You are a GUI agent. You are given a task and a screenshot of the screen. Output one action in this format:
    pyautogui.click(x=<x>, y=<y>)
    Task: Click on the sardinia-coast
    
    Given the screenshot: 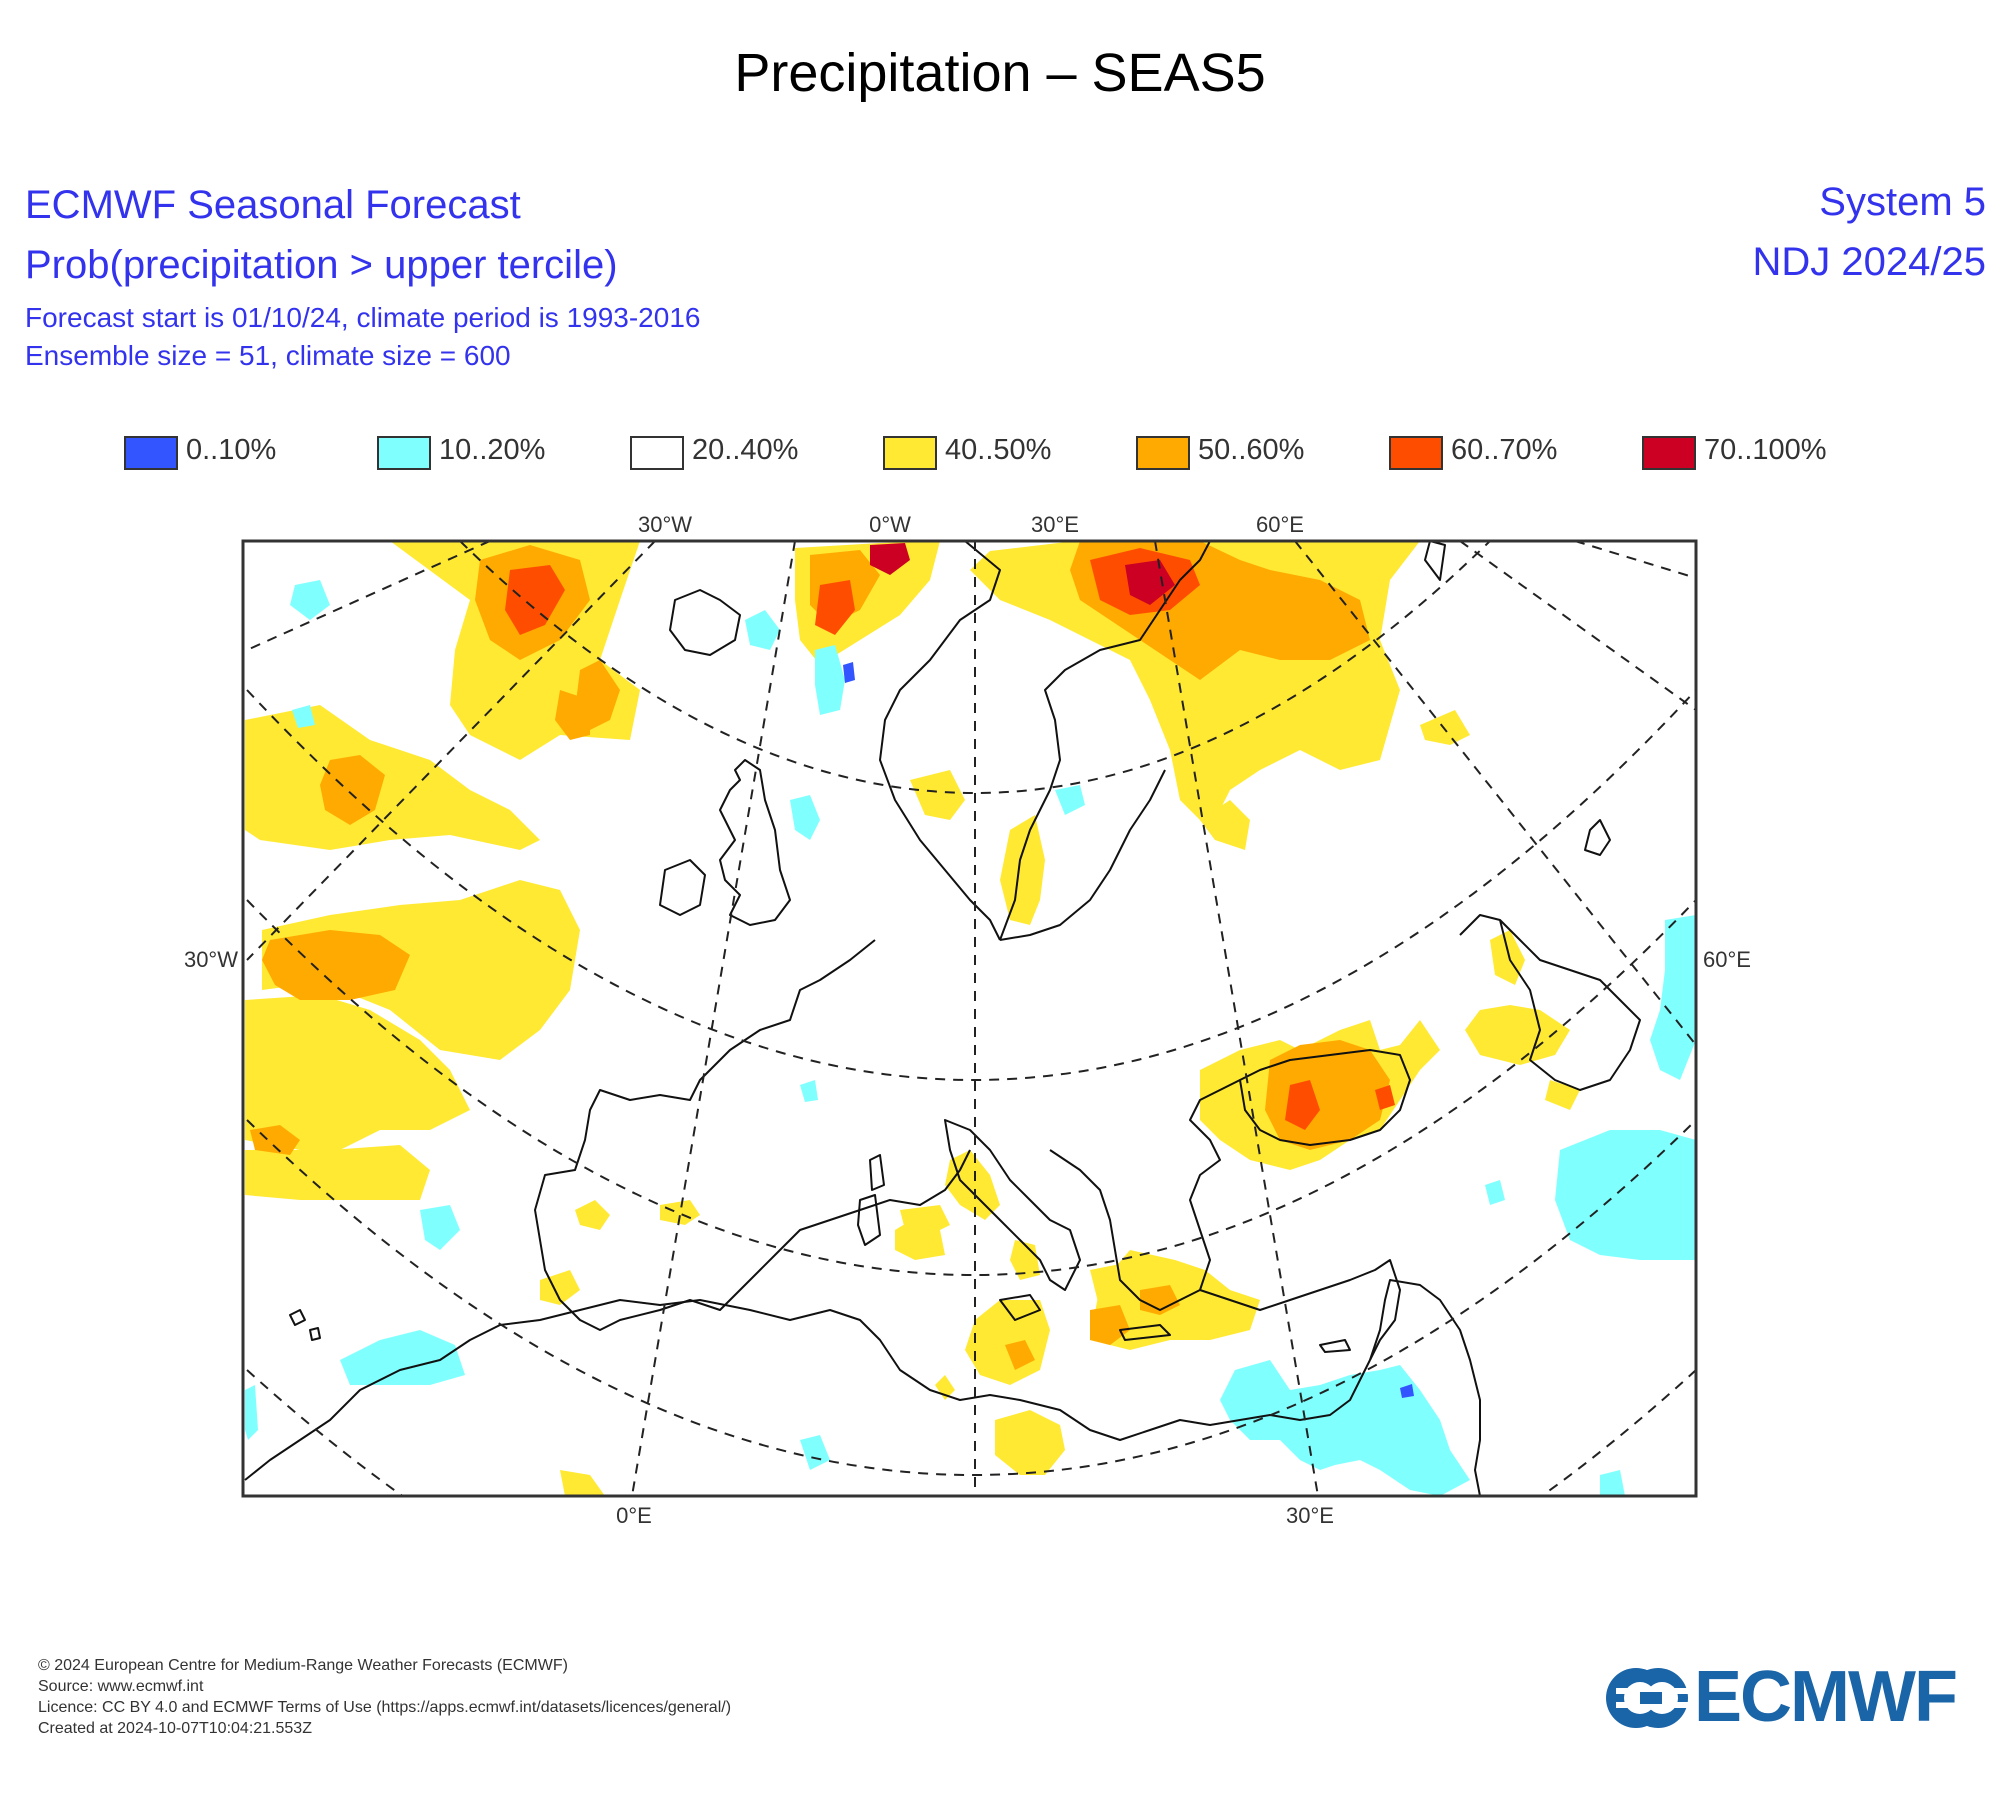 What is the action you would take?
    pyautogui.click(x=869, y=1220)
    